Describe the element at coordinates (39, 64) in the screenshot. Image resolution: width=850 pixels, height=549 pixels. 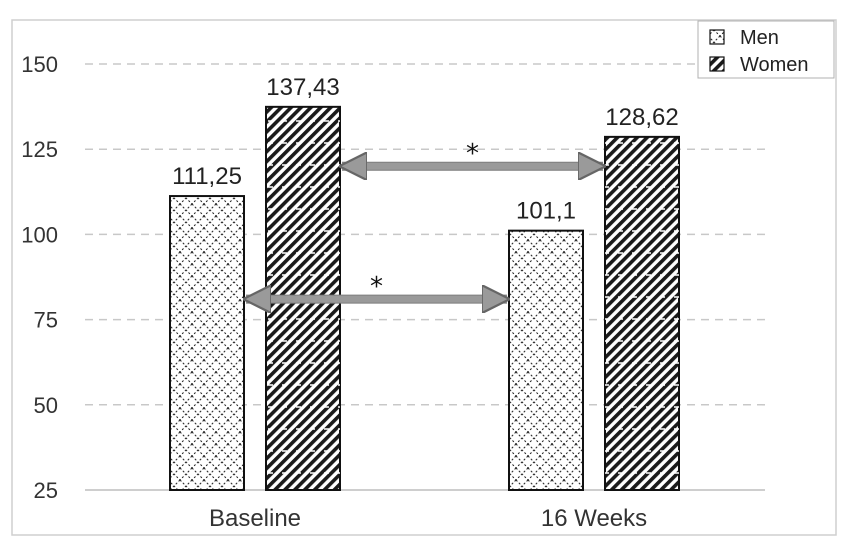
I see `y-tick-label: 150` at that location.